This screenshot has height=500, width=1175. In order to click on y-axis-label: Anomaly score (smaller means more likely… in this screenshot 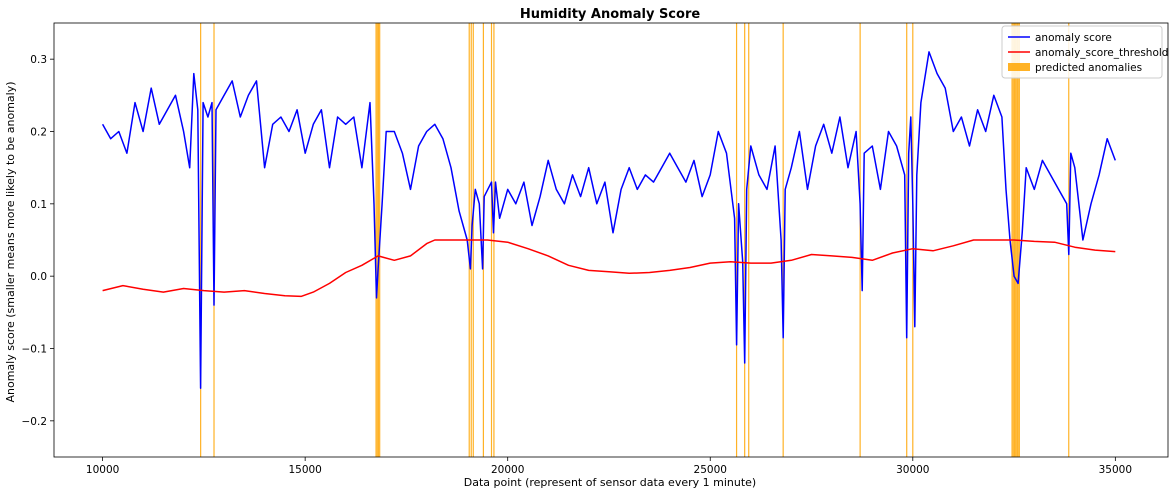, I will do `click(10, 241)`.